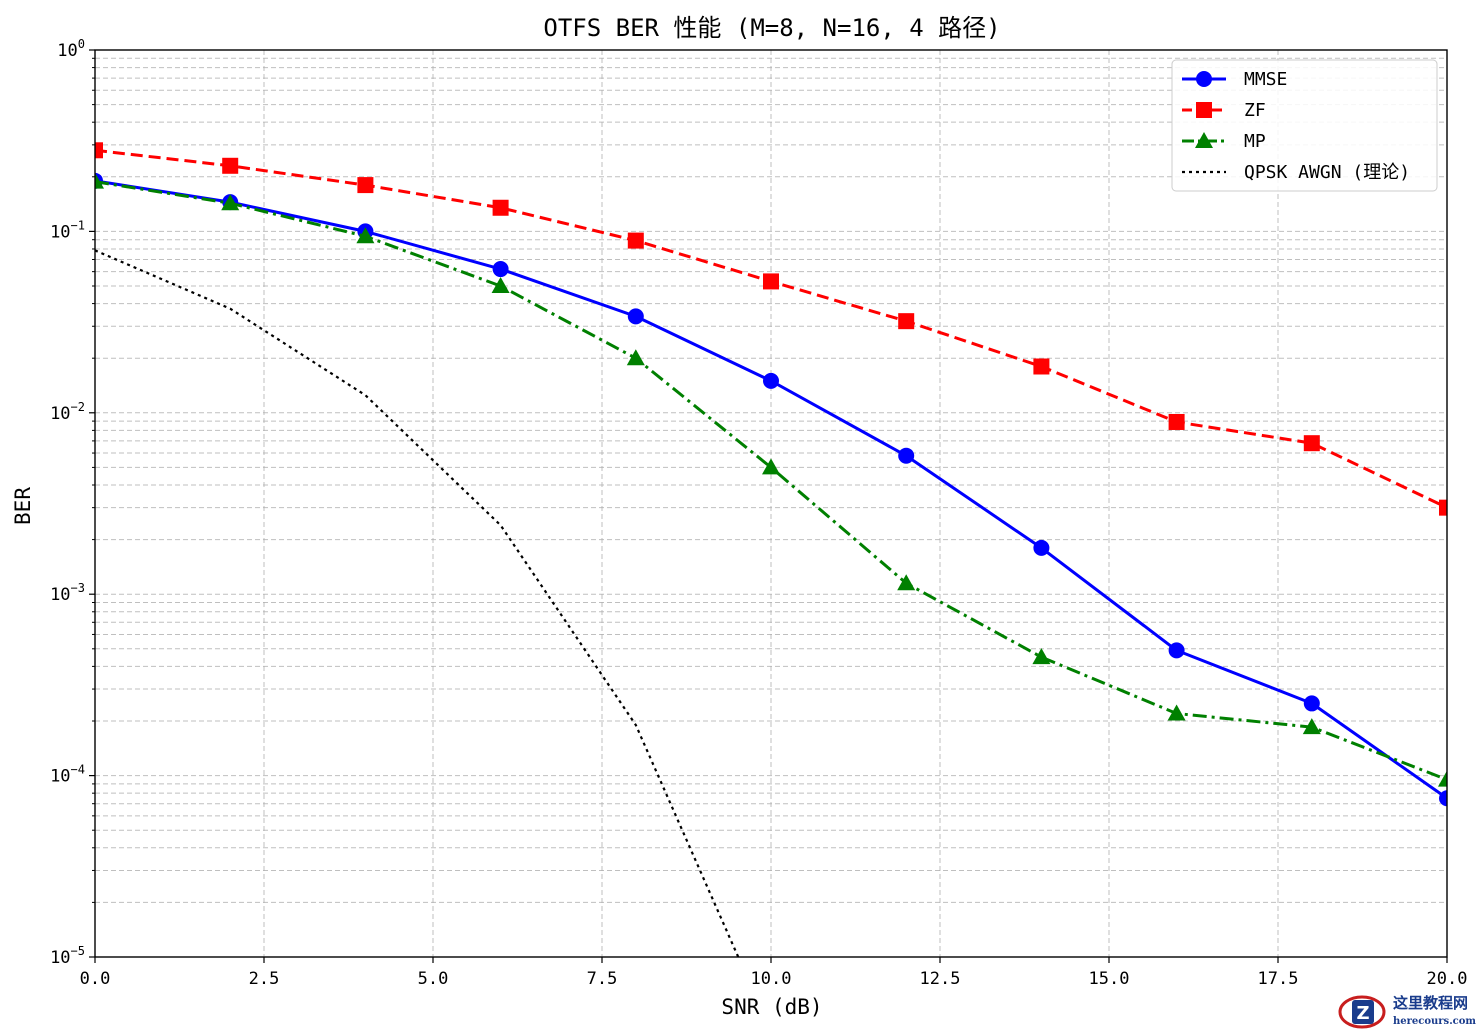 The width and height of the screenshot is (1484, 1034). What do you see at coordinates (1255, 110) in the screenshot?
I see `legend-label: ZF` at bounding box center [1255, 110].